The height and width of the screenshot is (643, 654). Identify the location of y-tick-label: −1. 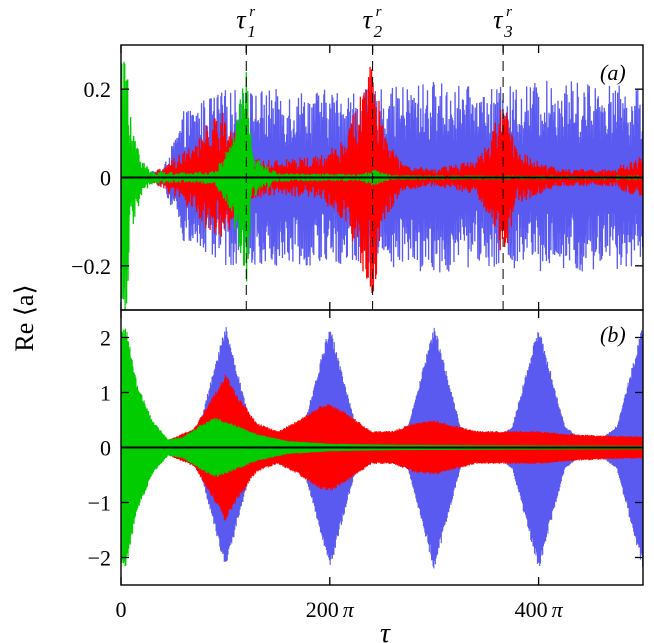
(99, 503).